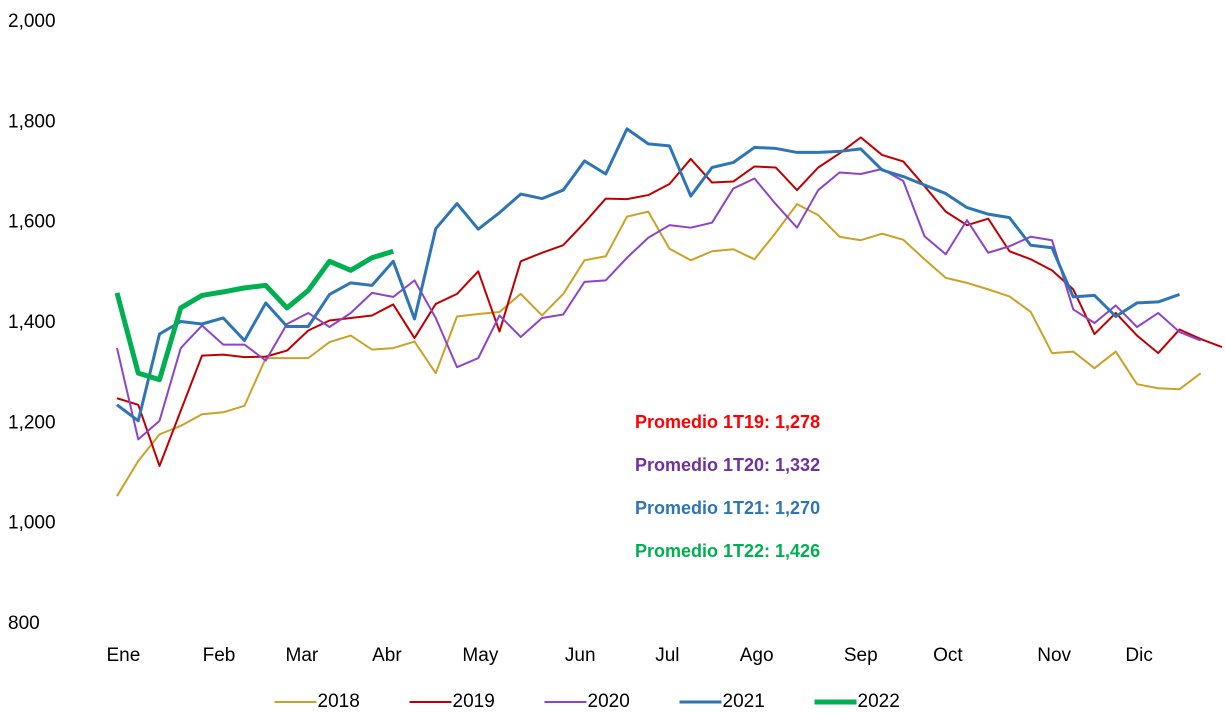 The image size is (1225, 713). Describe the element at coordinates (32, 422) in the screenshot. I see `y-tick-label: 1,200` at that location.